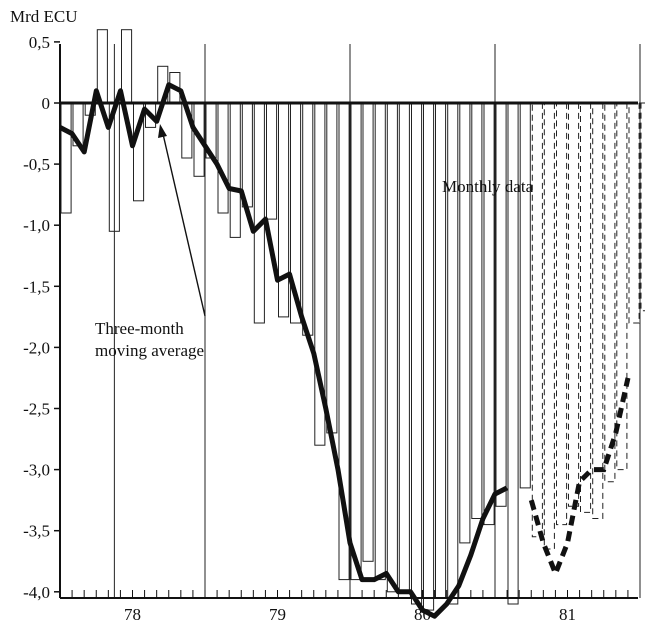 The height and width of the screenshot is (640, 645). I want to click on annotation-arrow-head, so click(162, 131).